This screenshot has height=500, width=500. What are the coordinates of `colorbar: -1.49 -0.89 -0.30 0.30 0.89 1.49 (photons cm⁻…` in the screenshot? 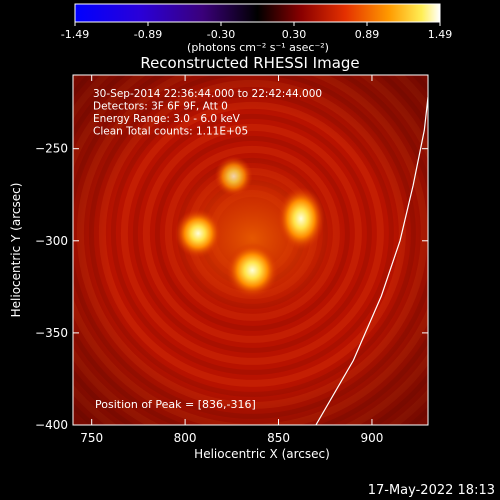 It's located at (256, 28).